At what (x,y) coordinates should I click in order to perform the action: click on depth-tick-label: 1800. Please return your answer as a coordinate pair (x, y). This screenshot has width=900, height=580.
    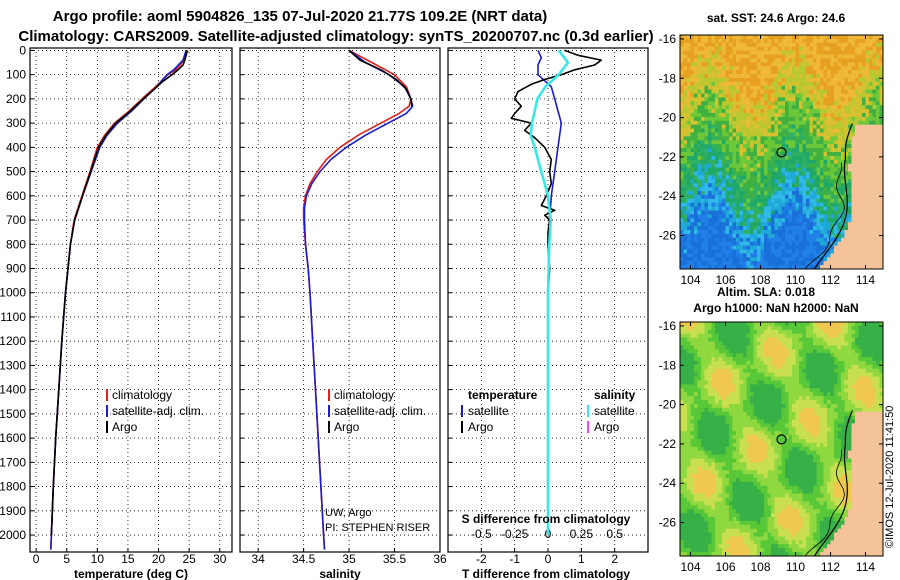
    Looking at the image, I should click on (13, 487).